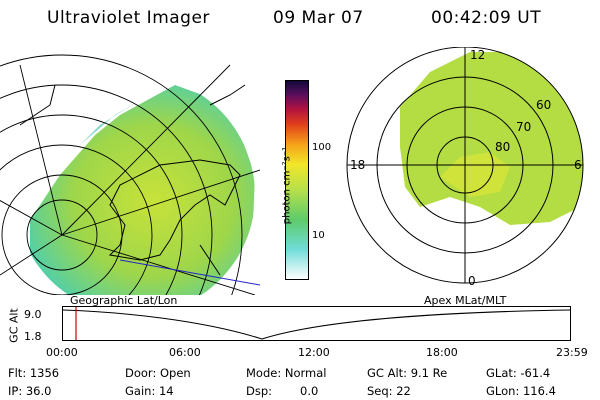 This screenshot has width=600, height=400. Describe the element at coordinates (486, 18) in the screenshot. I see `time-label: 00:42:09 UT` at that location.